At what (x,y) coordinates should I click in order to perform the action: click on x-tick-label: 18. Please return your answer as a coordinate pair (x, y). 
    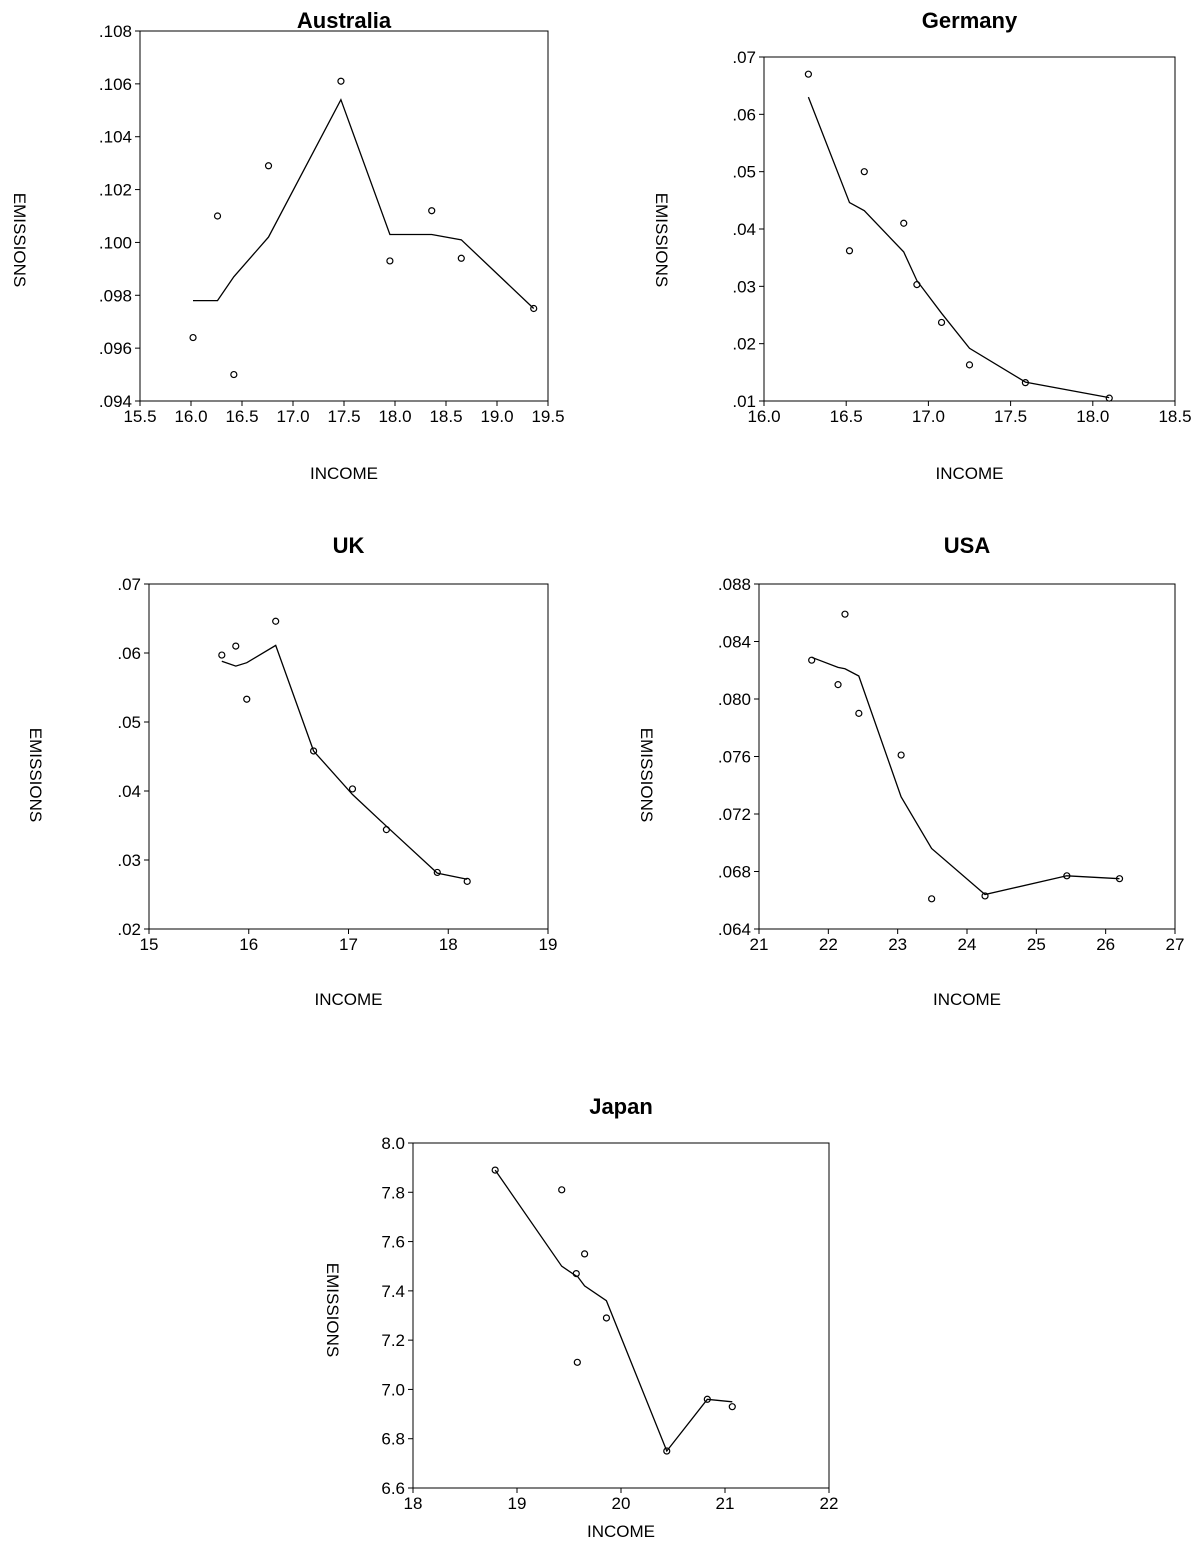
    Looking at the image, I should click on (413, 1503).